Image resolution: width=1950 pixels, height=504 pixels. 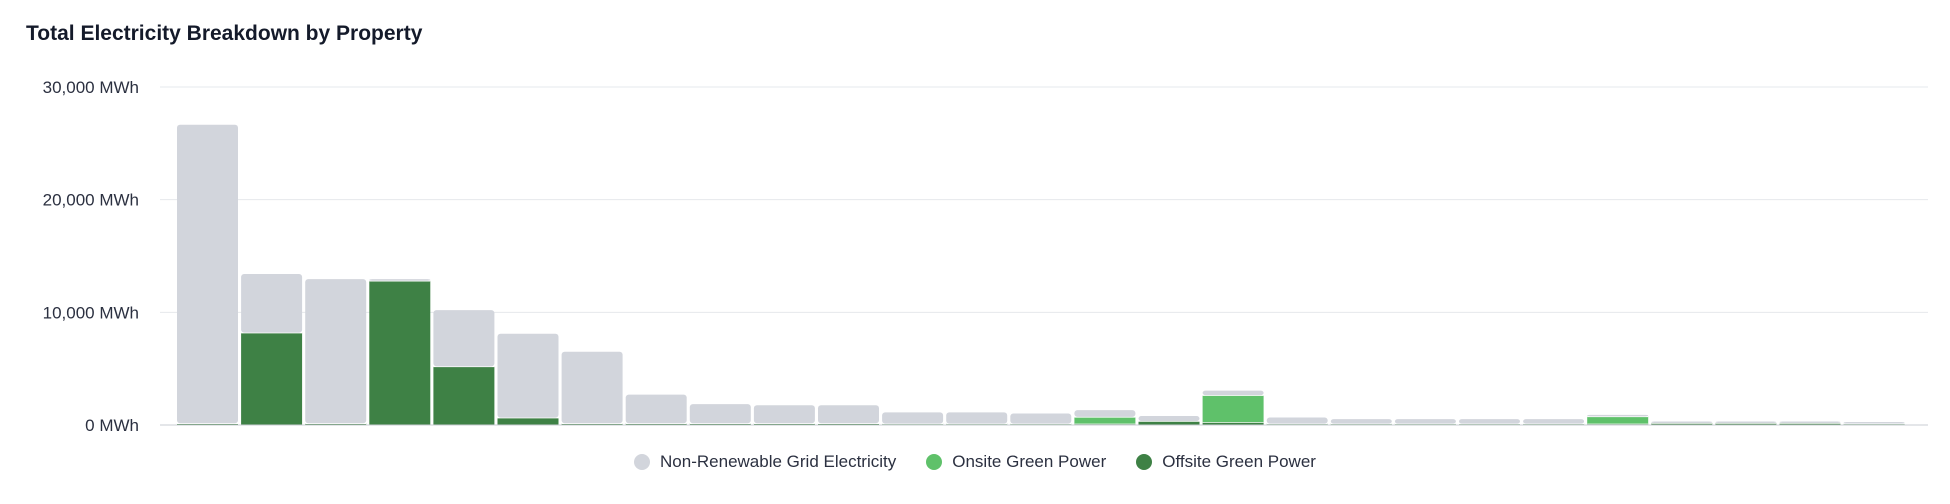 What do you see at coordinates (1239, 461) in the screenshot?
I see `legend-label: Offsite Green Power` at bounding box center [1239, 461].